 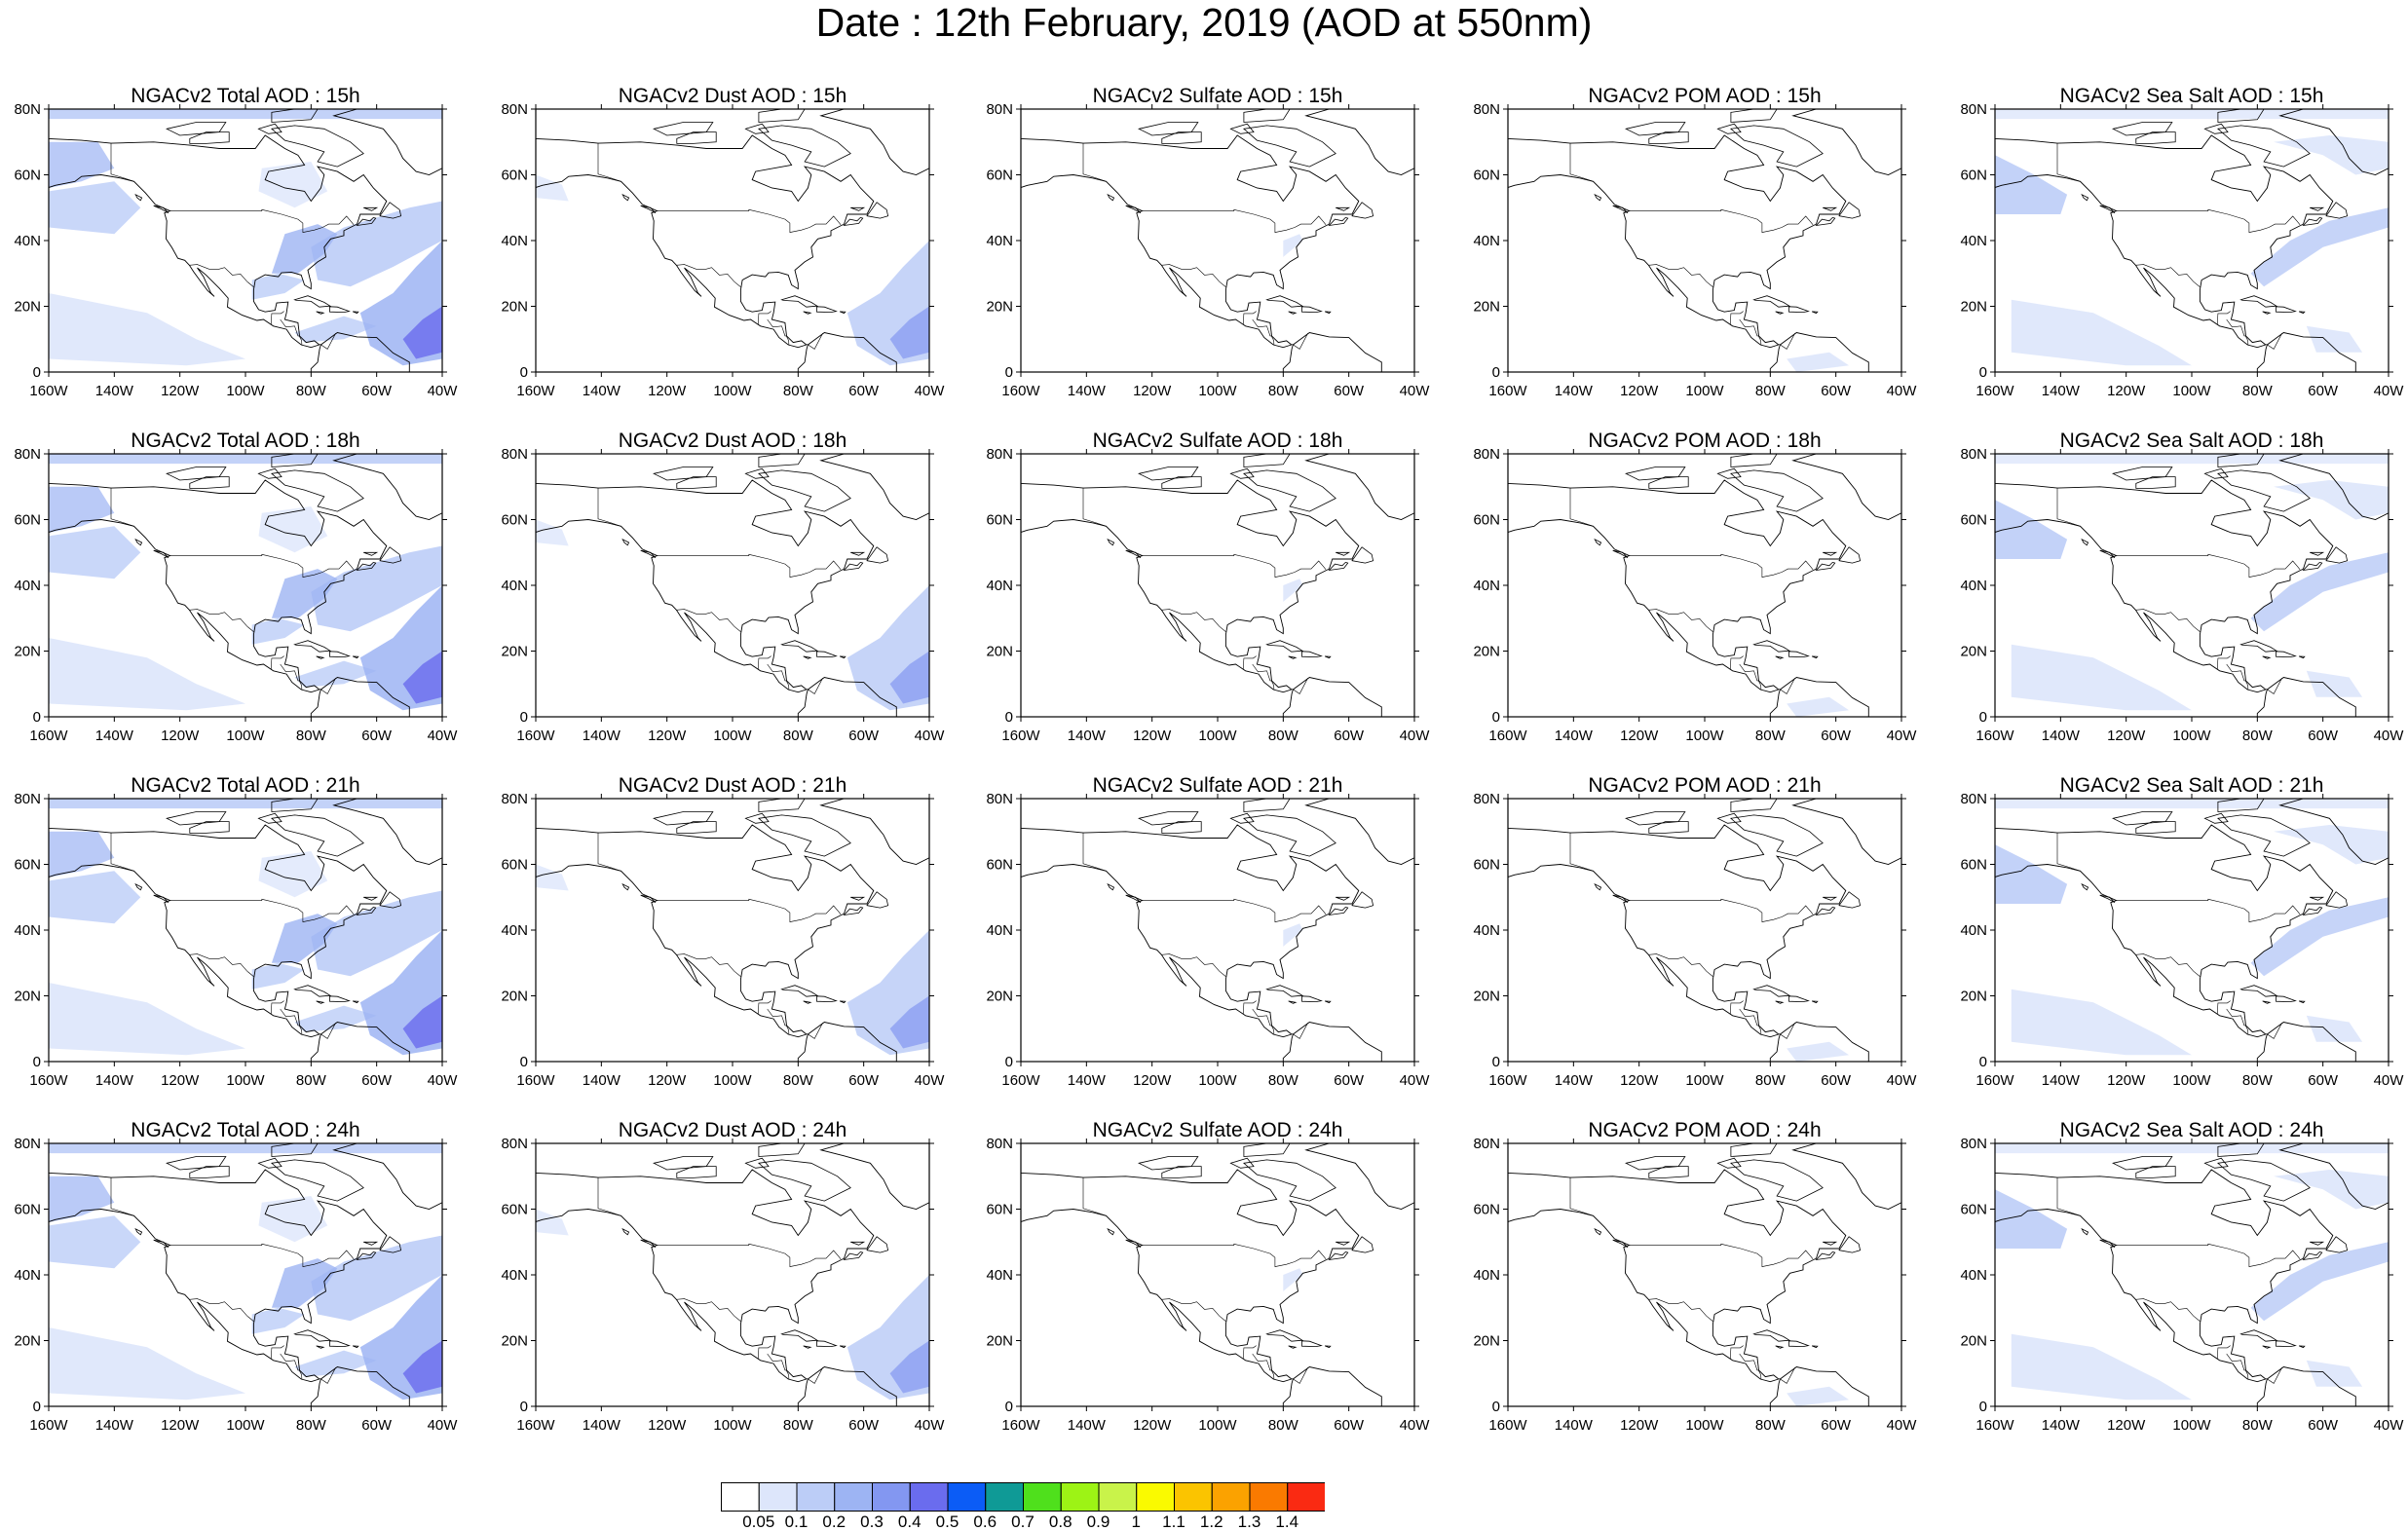 I want to click on panel-title: NGACv2 Dust AOD : 18h, so click(x=732, y=440).